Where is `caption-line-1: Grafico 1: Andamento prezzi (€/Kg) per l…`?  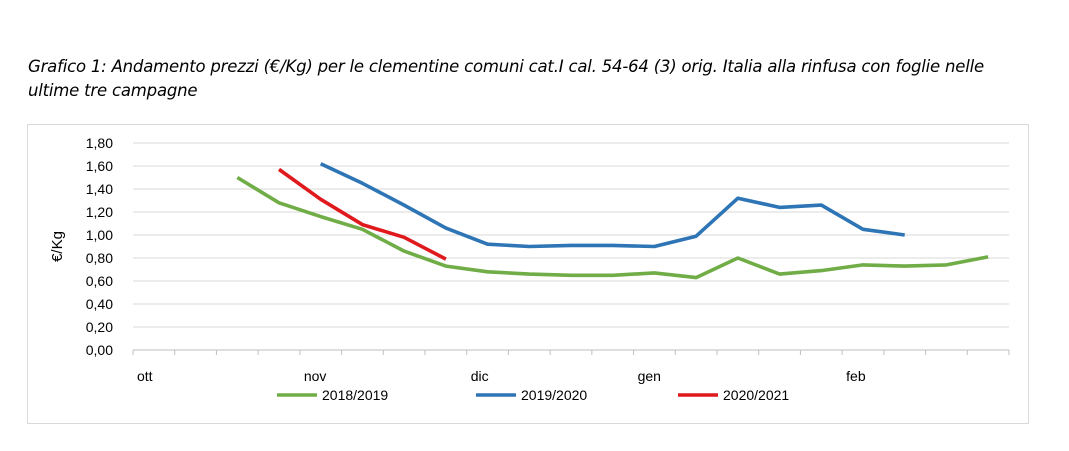
caption-line-1: Grafico 1: Andamento prezzi (€/Kg) per l… is located at coordinates (506, 66).